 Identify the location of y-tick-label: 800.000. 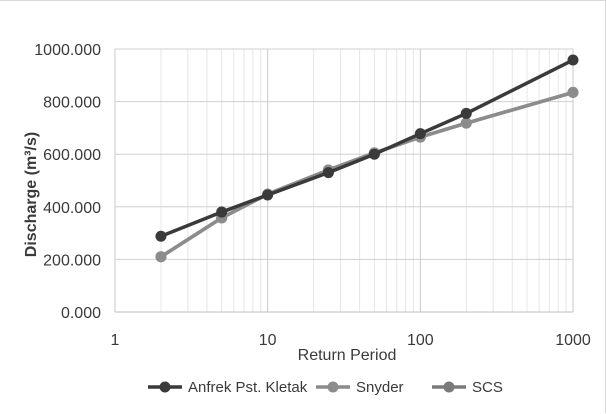
(72, 103).